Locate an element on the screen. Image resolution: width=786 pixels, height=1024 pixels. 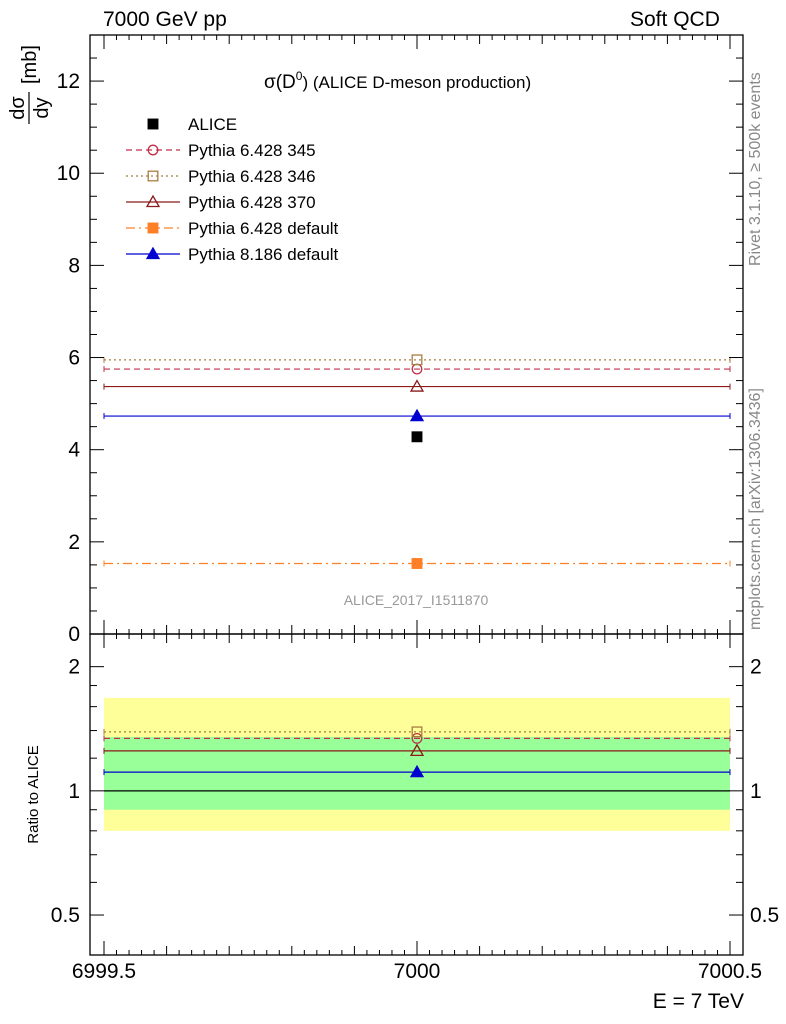
ratio-y-tick-label-right-2: 2 is located at coordinates (756, 667).